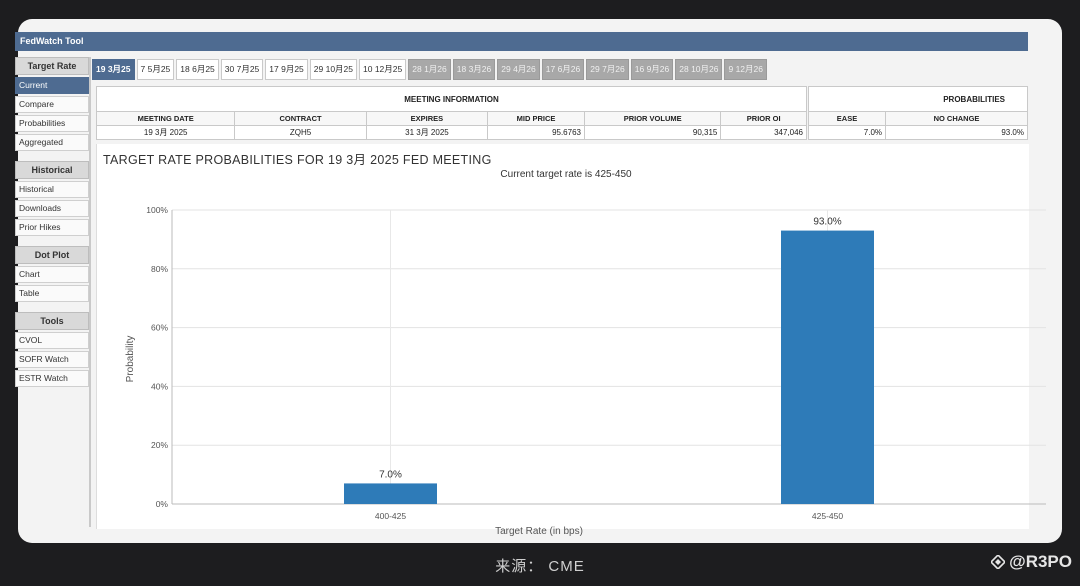  I want to click on tab-meeting-date: 30 7月25, so click(242, 69).